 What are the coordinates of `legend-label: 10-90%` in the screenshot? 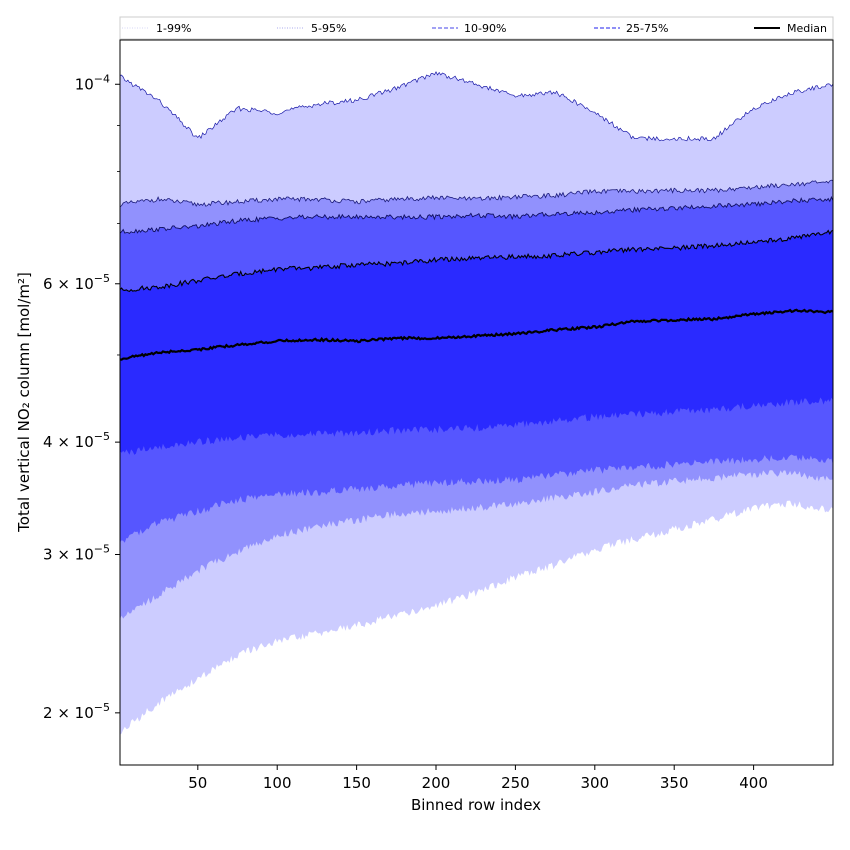 It's located at (485, 28).